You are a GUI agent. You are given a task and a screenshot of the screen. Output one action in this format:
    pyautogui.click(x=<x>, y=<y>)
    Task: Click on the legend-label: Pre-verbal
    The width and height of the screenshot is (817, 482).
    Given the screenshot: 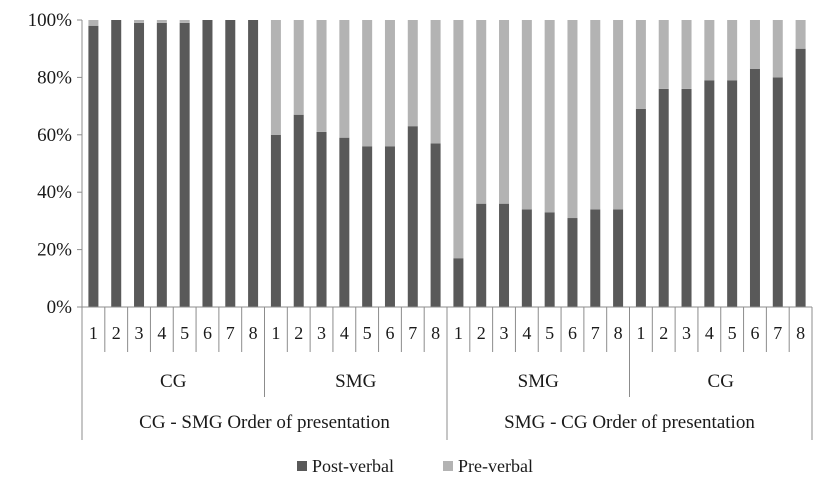 What is the action you would take?
    pyautogui.click(x=495, y=466)
    